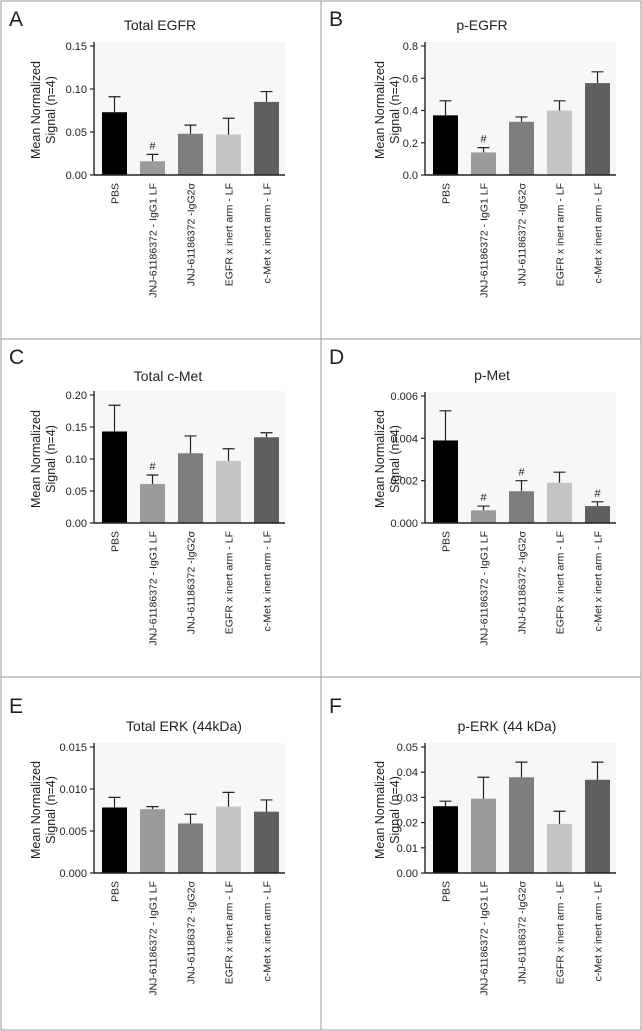  Describe the element at coordinates (76, 176) in the screenshot. I see `panel-a-ytick-label: 0.00` at that location.